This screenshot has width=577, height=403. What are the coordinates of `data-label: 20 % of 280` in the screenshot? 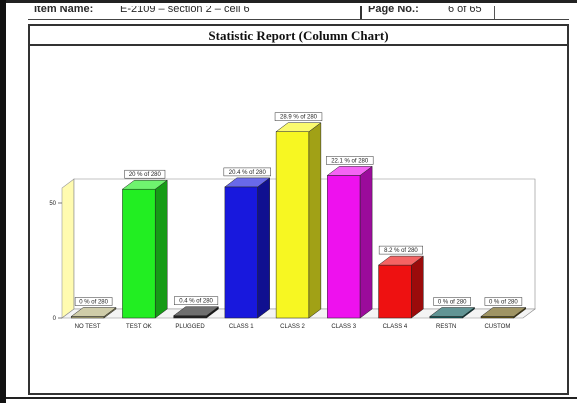 It's located at (145, 175).